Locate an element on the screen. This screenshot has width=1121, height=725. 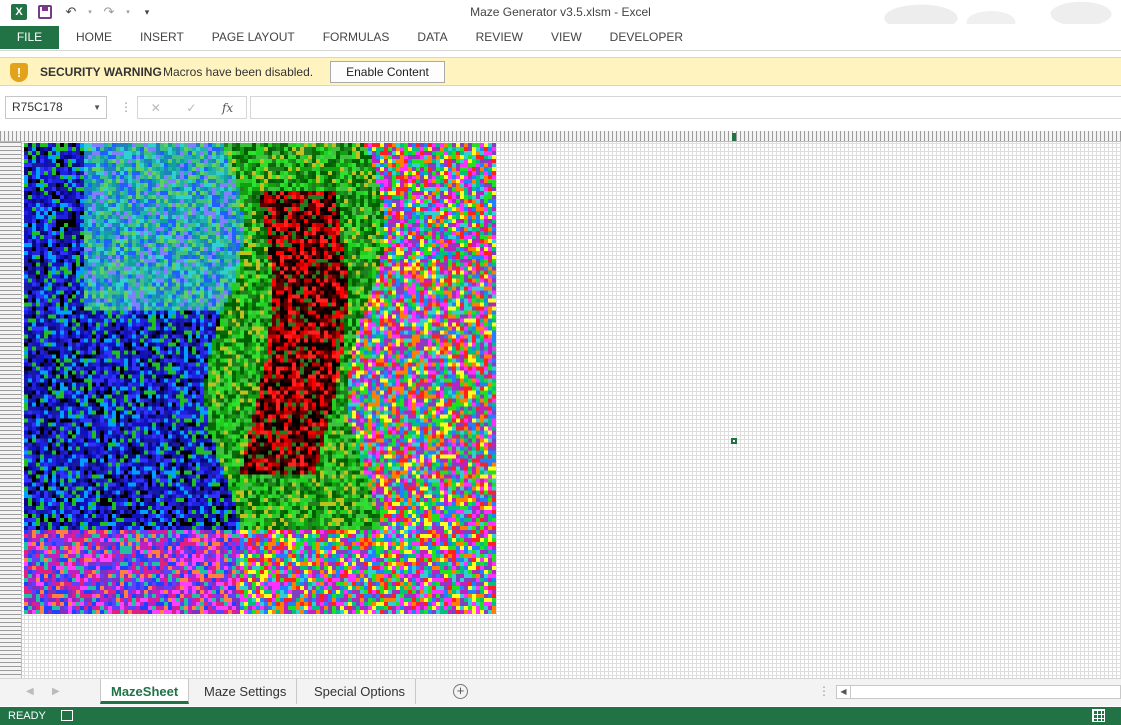
add-sheet-icon: + is located at coordinates (460, 691).